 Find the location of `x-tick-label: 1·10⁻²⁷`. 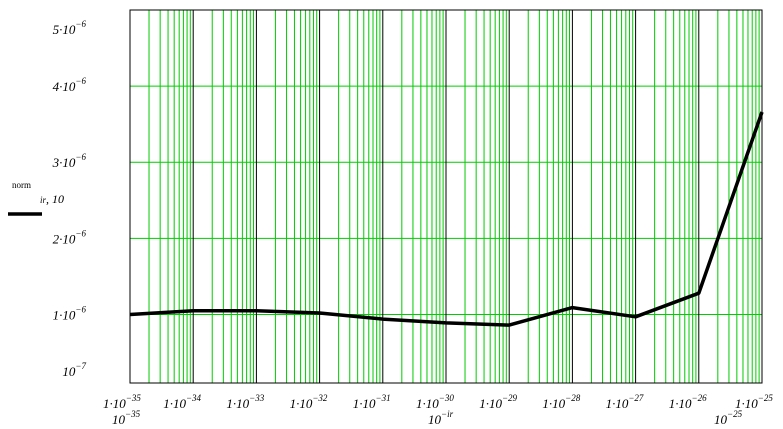

x-tick-label: 1·10⁻²⁷ is located at coordinates (625, 402).